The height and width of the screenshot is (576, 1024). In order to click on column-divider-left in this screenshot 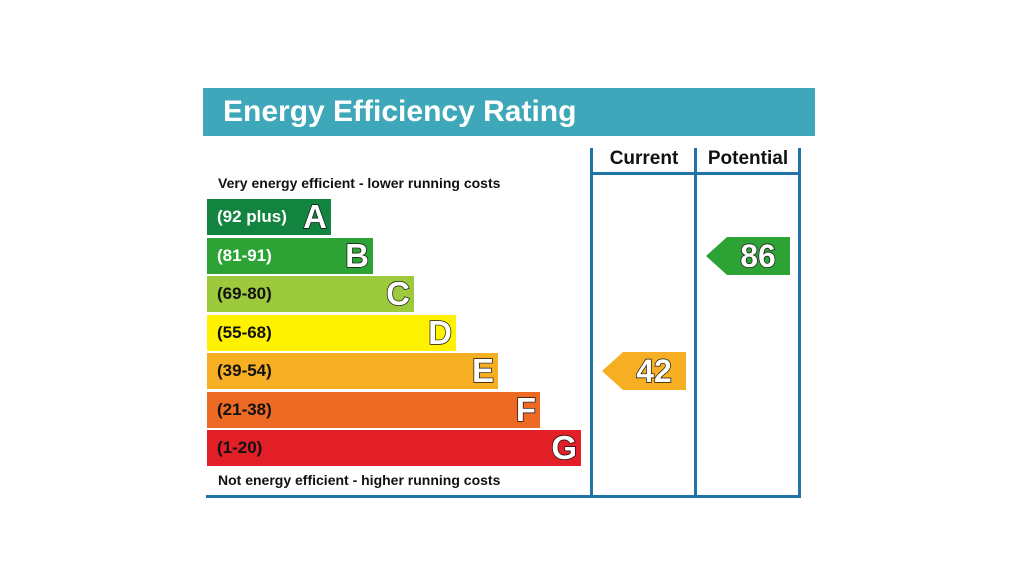, I will do `click(591, 323)`.